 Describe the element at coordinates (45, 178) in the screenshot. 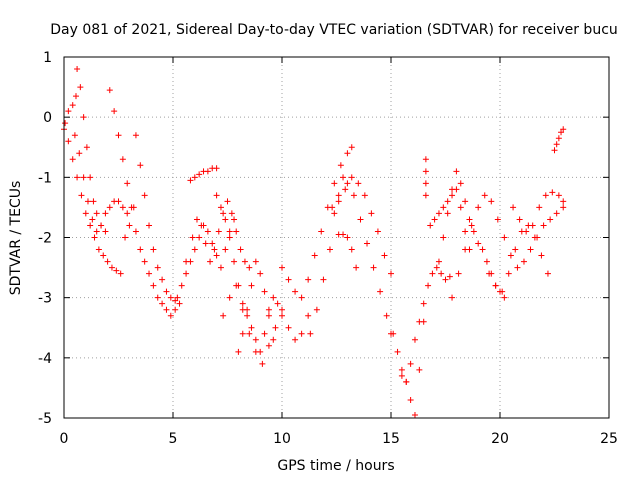

I see `y-tick-label: -1` at that location.